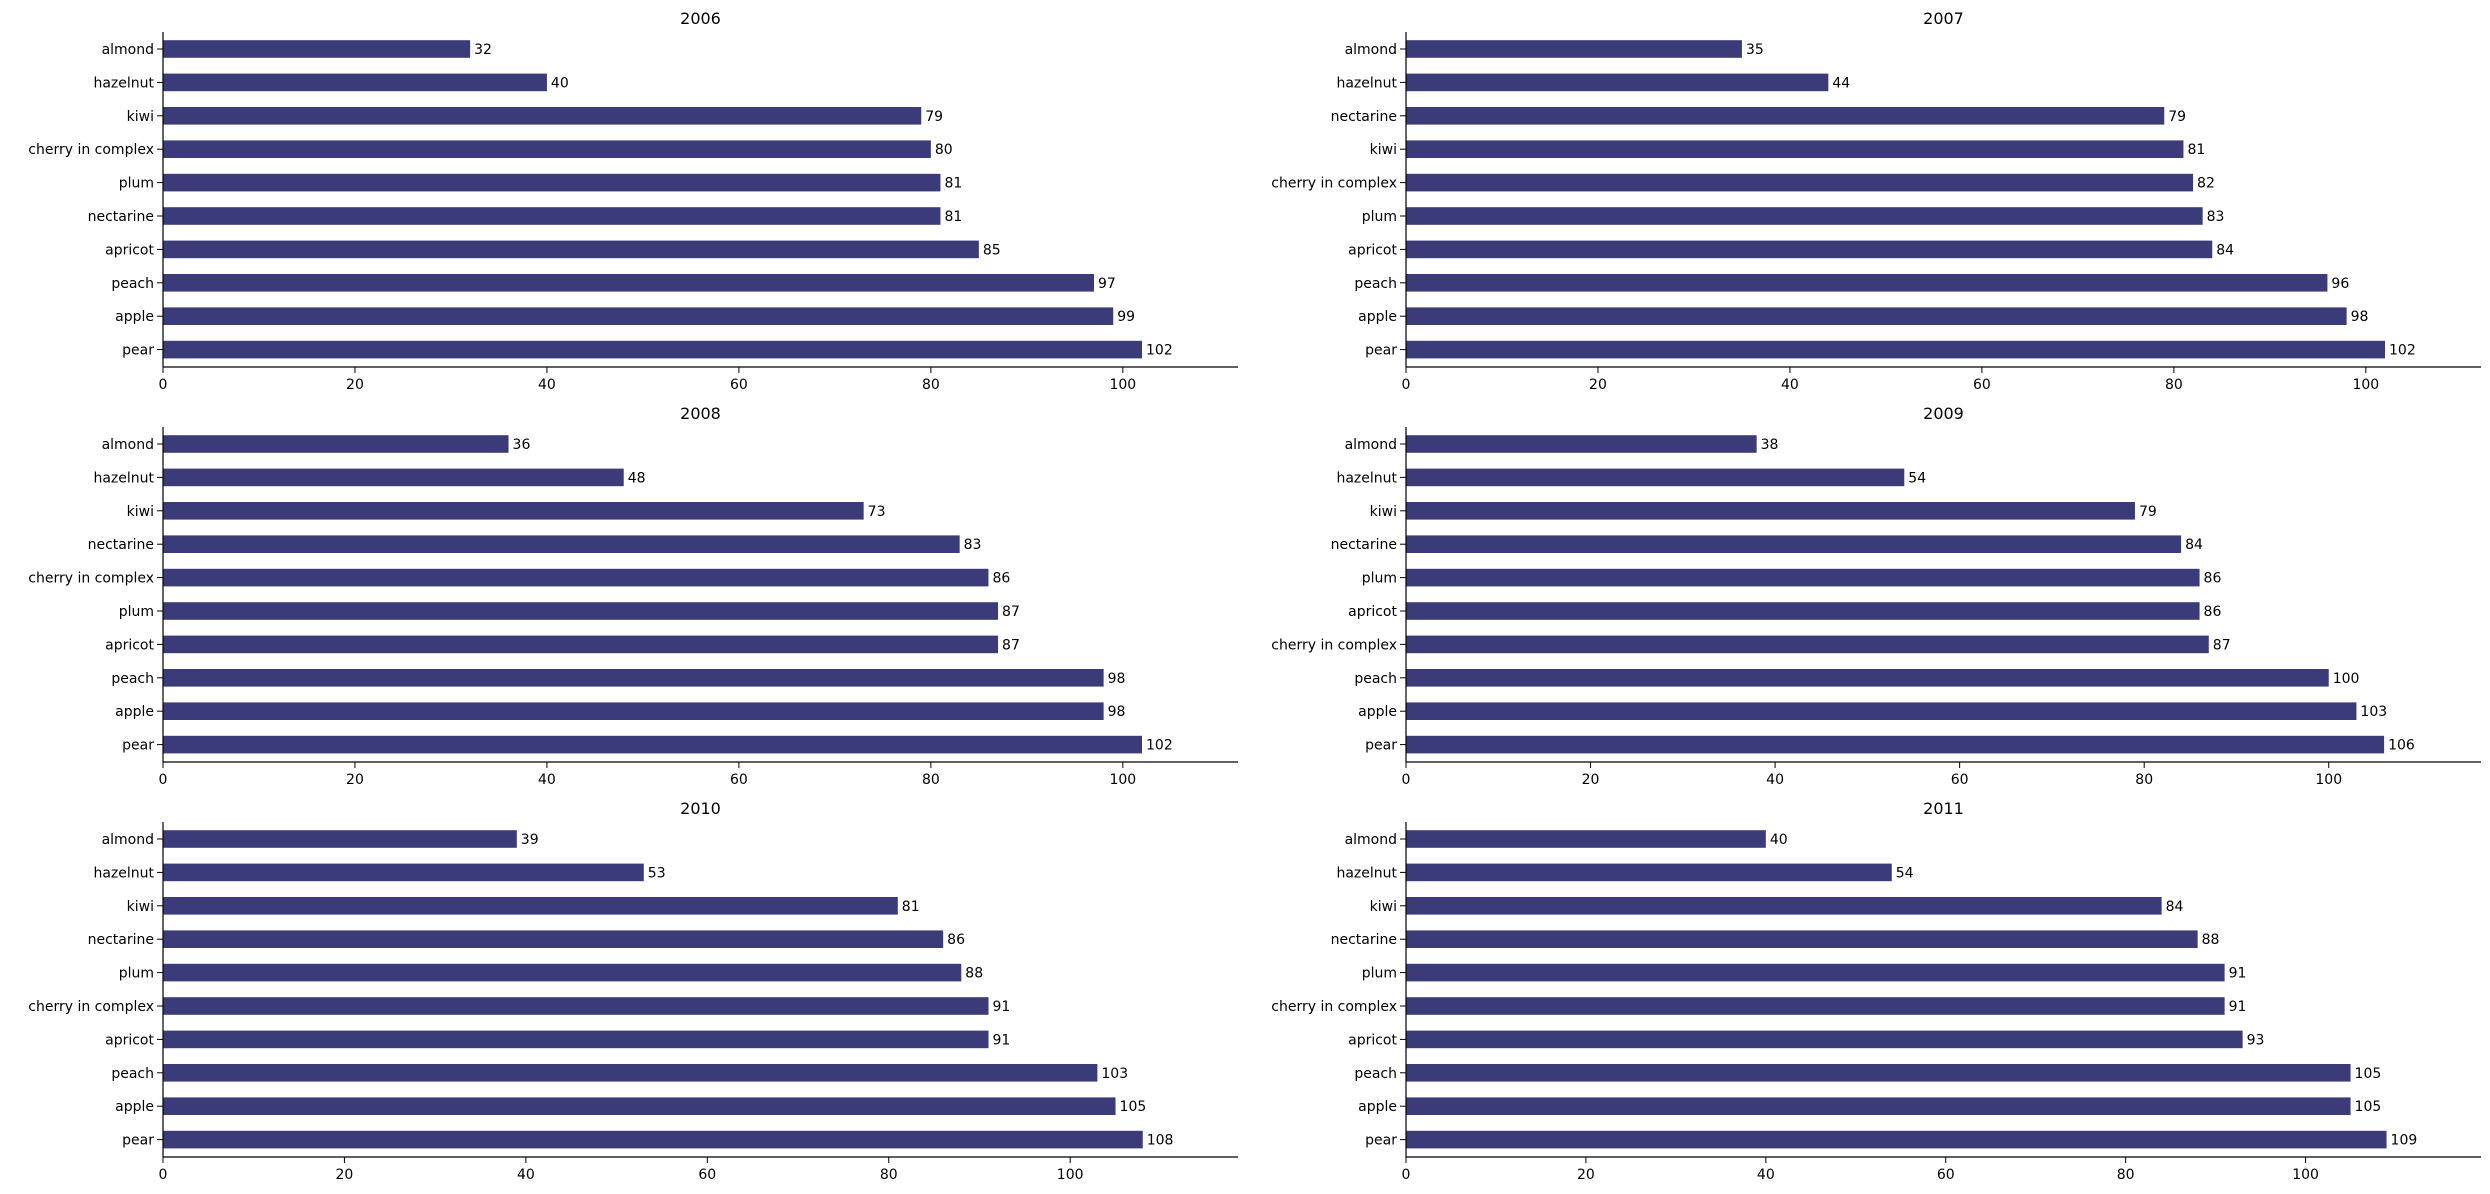  What do you see at coordinates (2368, 1074) in the screenshot?
I see `data-label: 105` at bounding box center [2368, 1074].